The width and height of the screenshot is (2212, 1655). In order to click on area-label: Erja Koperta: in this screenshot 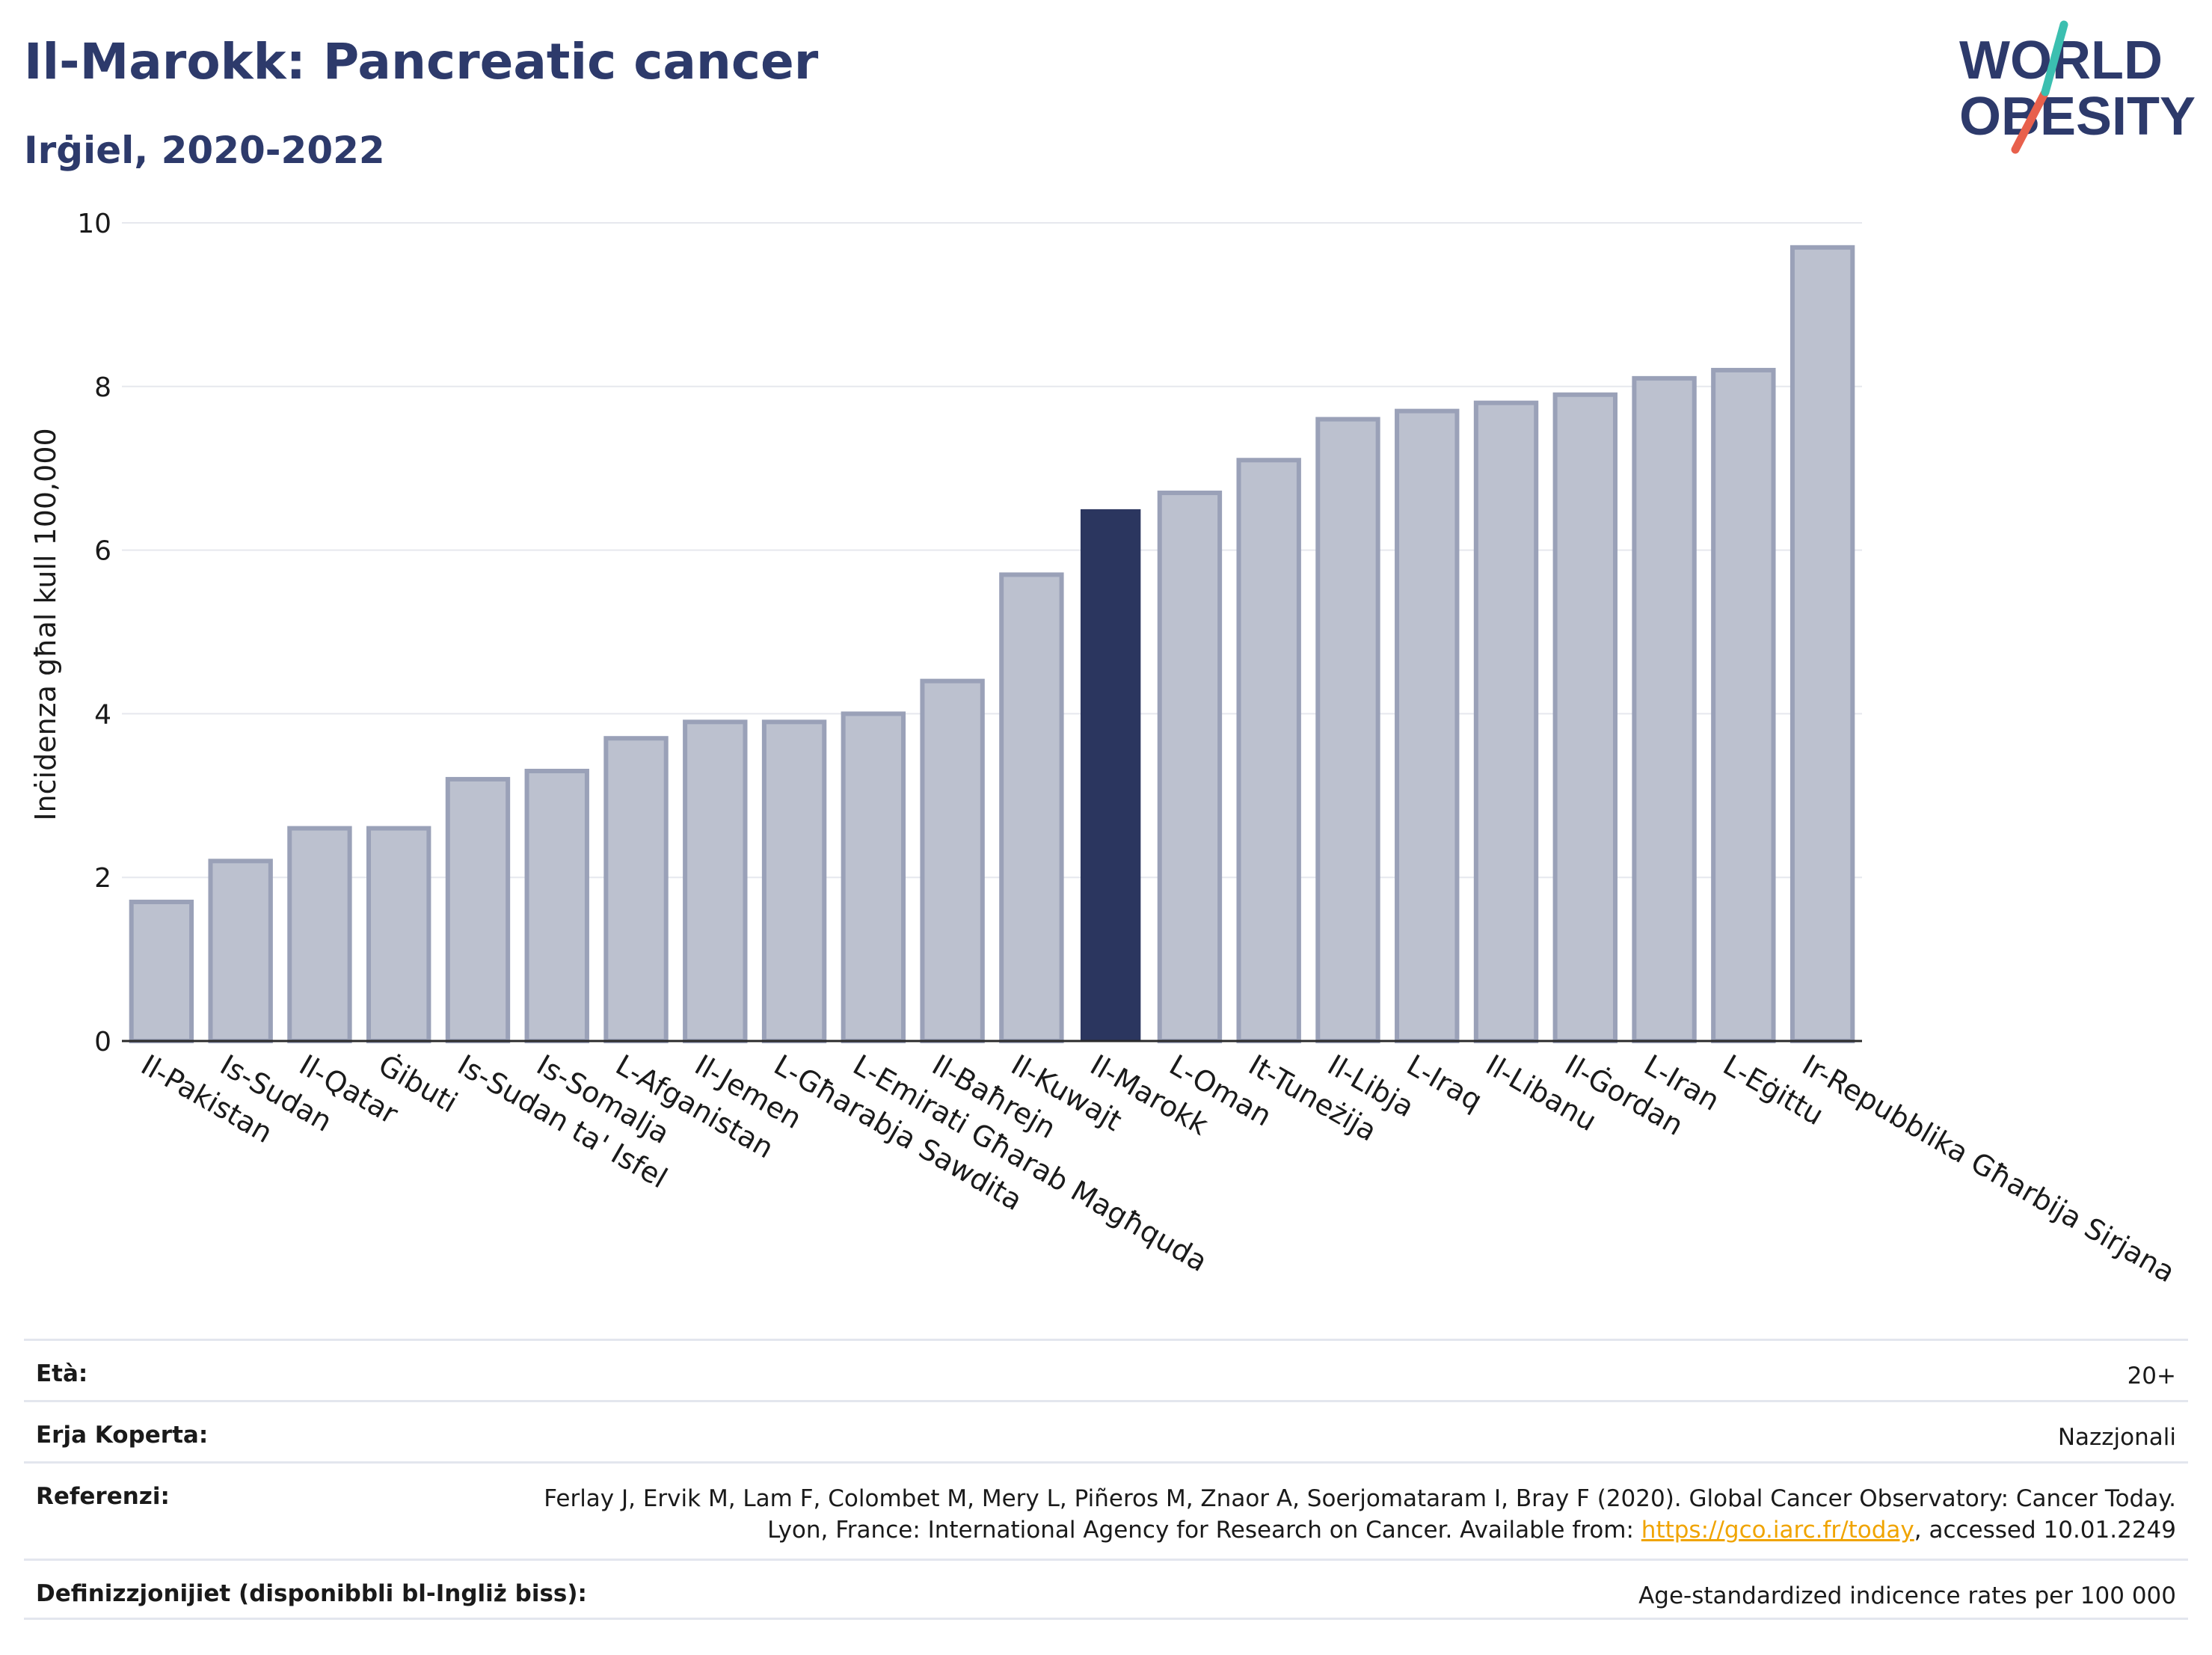, I will do `click(122, 1435)`.